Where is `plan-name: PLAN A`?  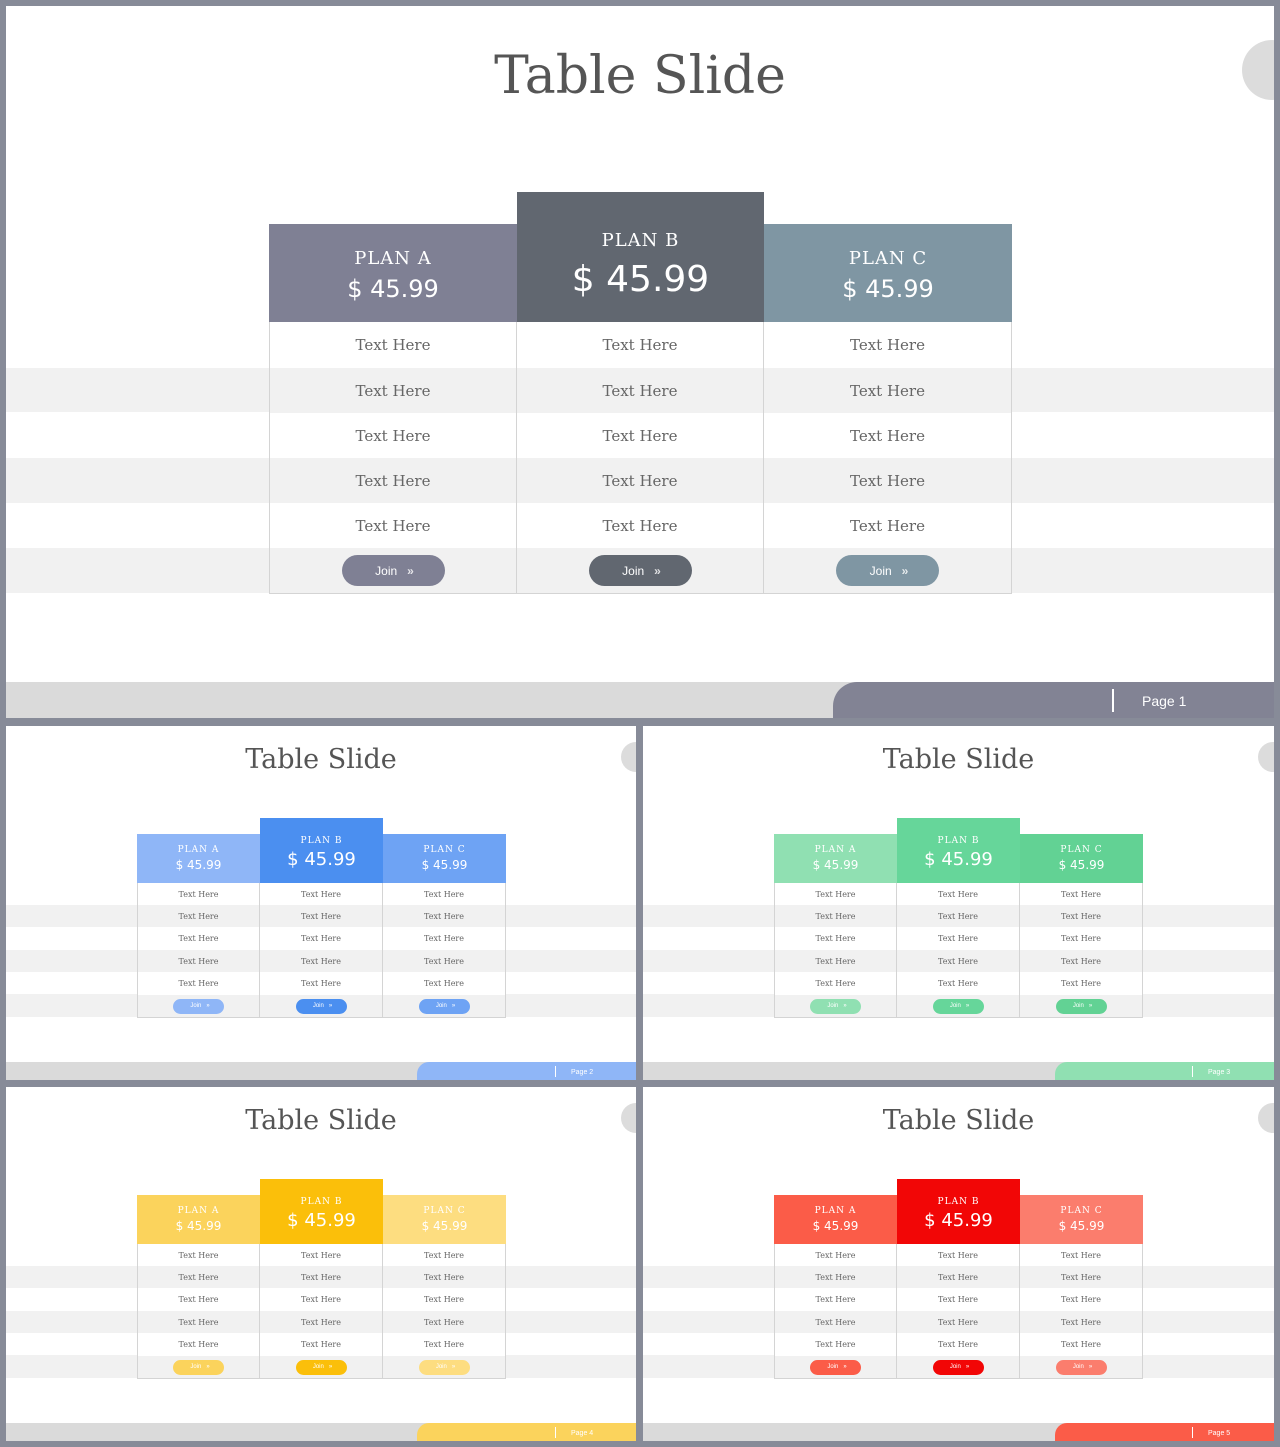 plan-name: PLAN A is located at coordinates (198, 850).